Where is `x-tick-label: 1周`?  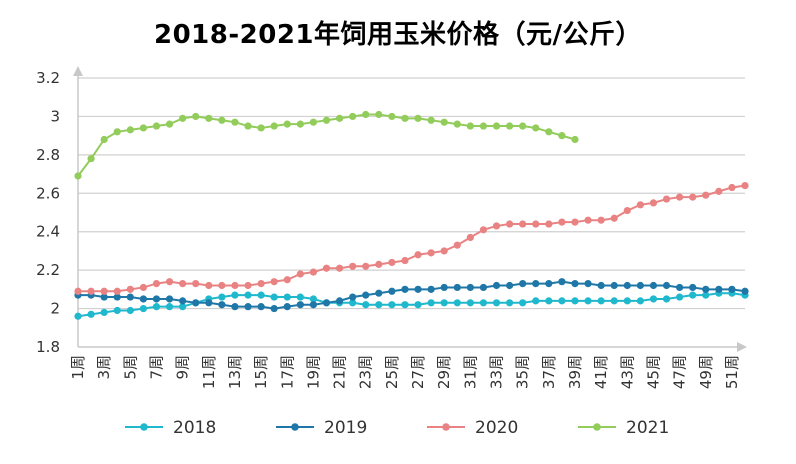
x-tick-label: 1周 is located at coordinates (78, 367).